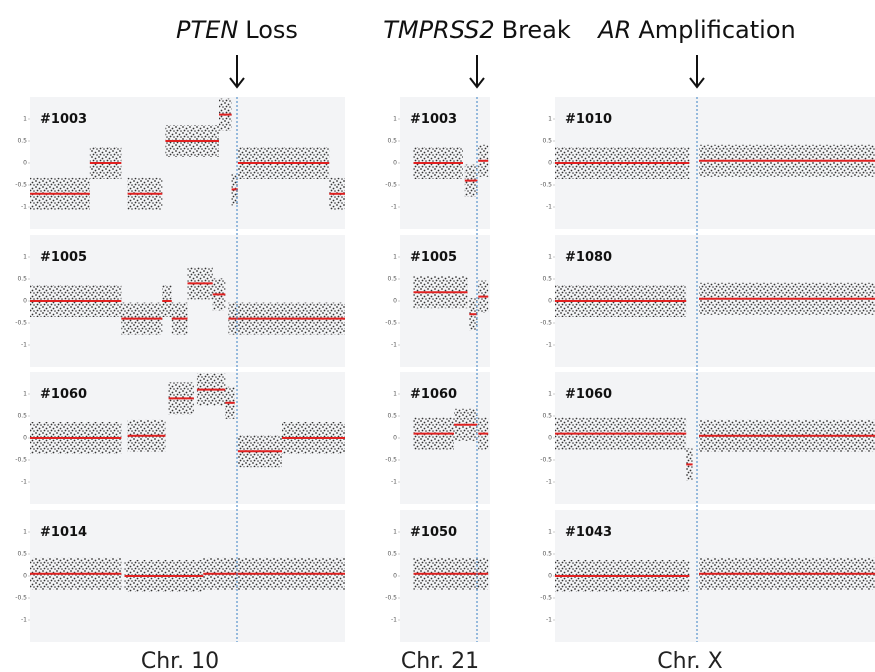 This screenshot has width=875, height=672. I want to click on event-name: Loss, so click(271, 30).